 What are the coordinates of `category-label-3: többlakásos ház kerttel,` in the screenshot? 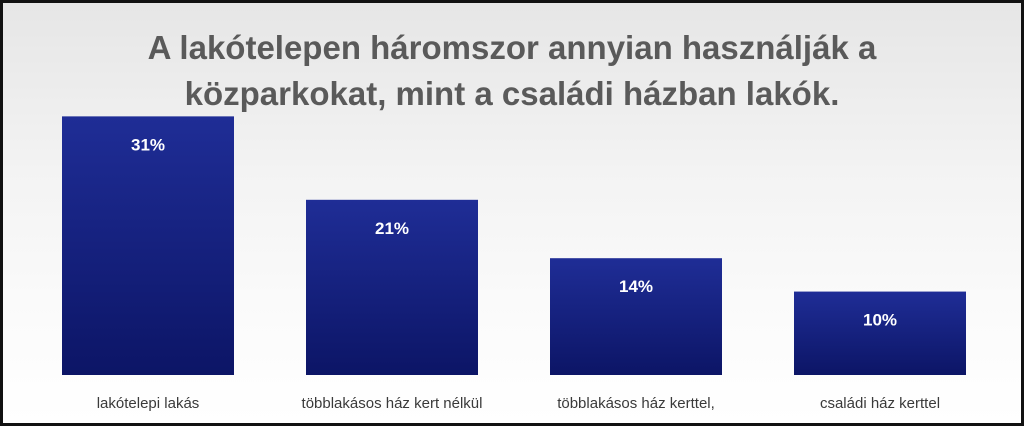 It's located at (636, 403).